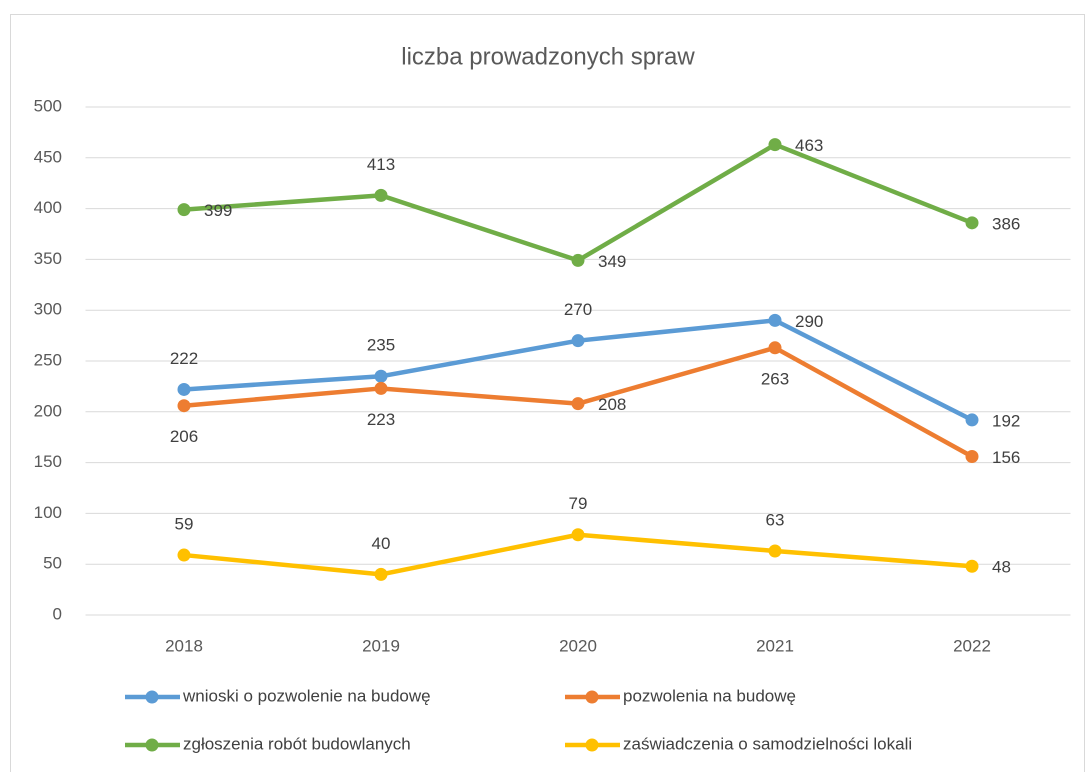 The width and height of the screenshot is (1085, 772). What do you see at coordinates (48, 359) in the screenshot?
I see `y-tick-label: 250` at bounding box center [48, 359].